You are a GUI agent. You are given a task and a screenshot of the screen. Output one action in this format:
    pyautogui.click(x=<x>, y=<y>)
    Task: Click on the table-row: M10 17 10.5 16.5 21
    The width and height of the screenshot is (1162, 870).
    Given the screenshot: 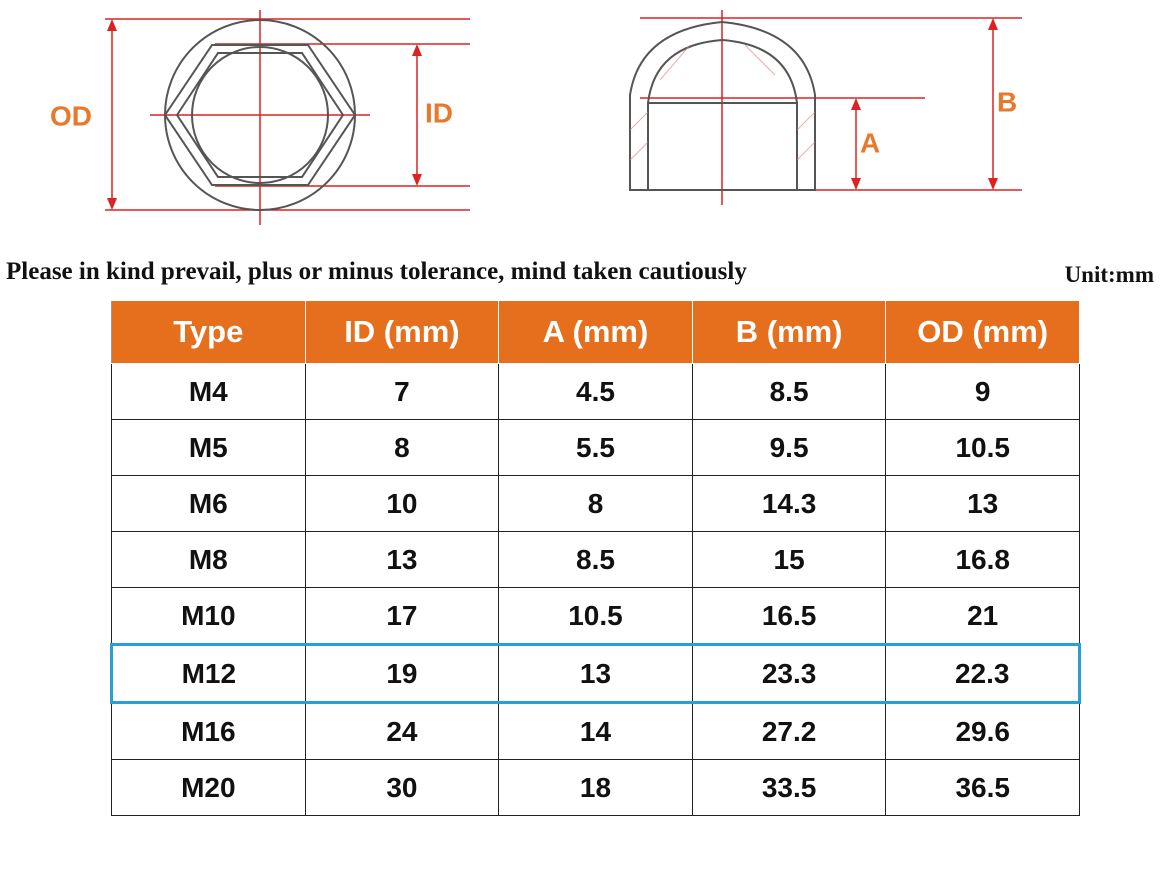 What is the action you would take?
    pyautogui.click(x=595, y=616)
    